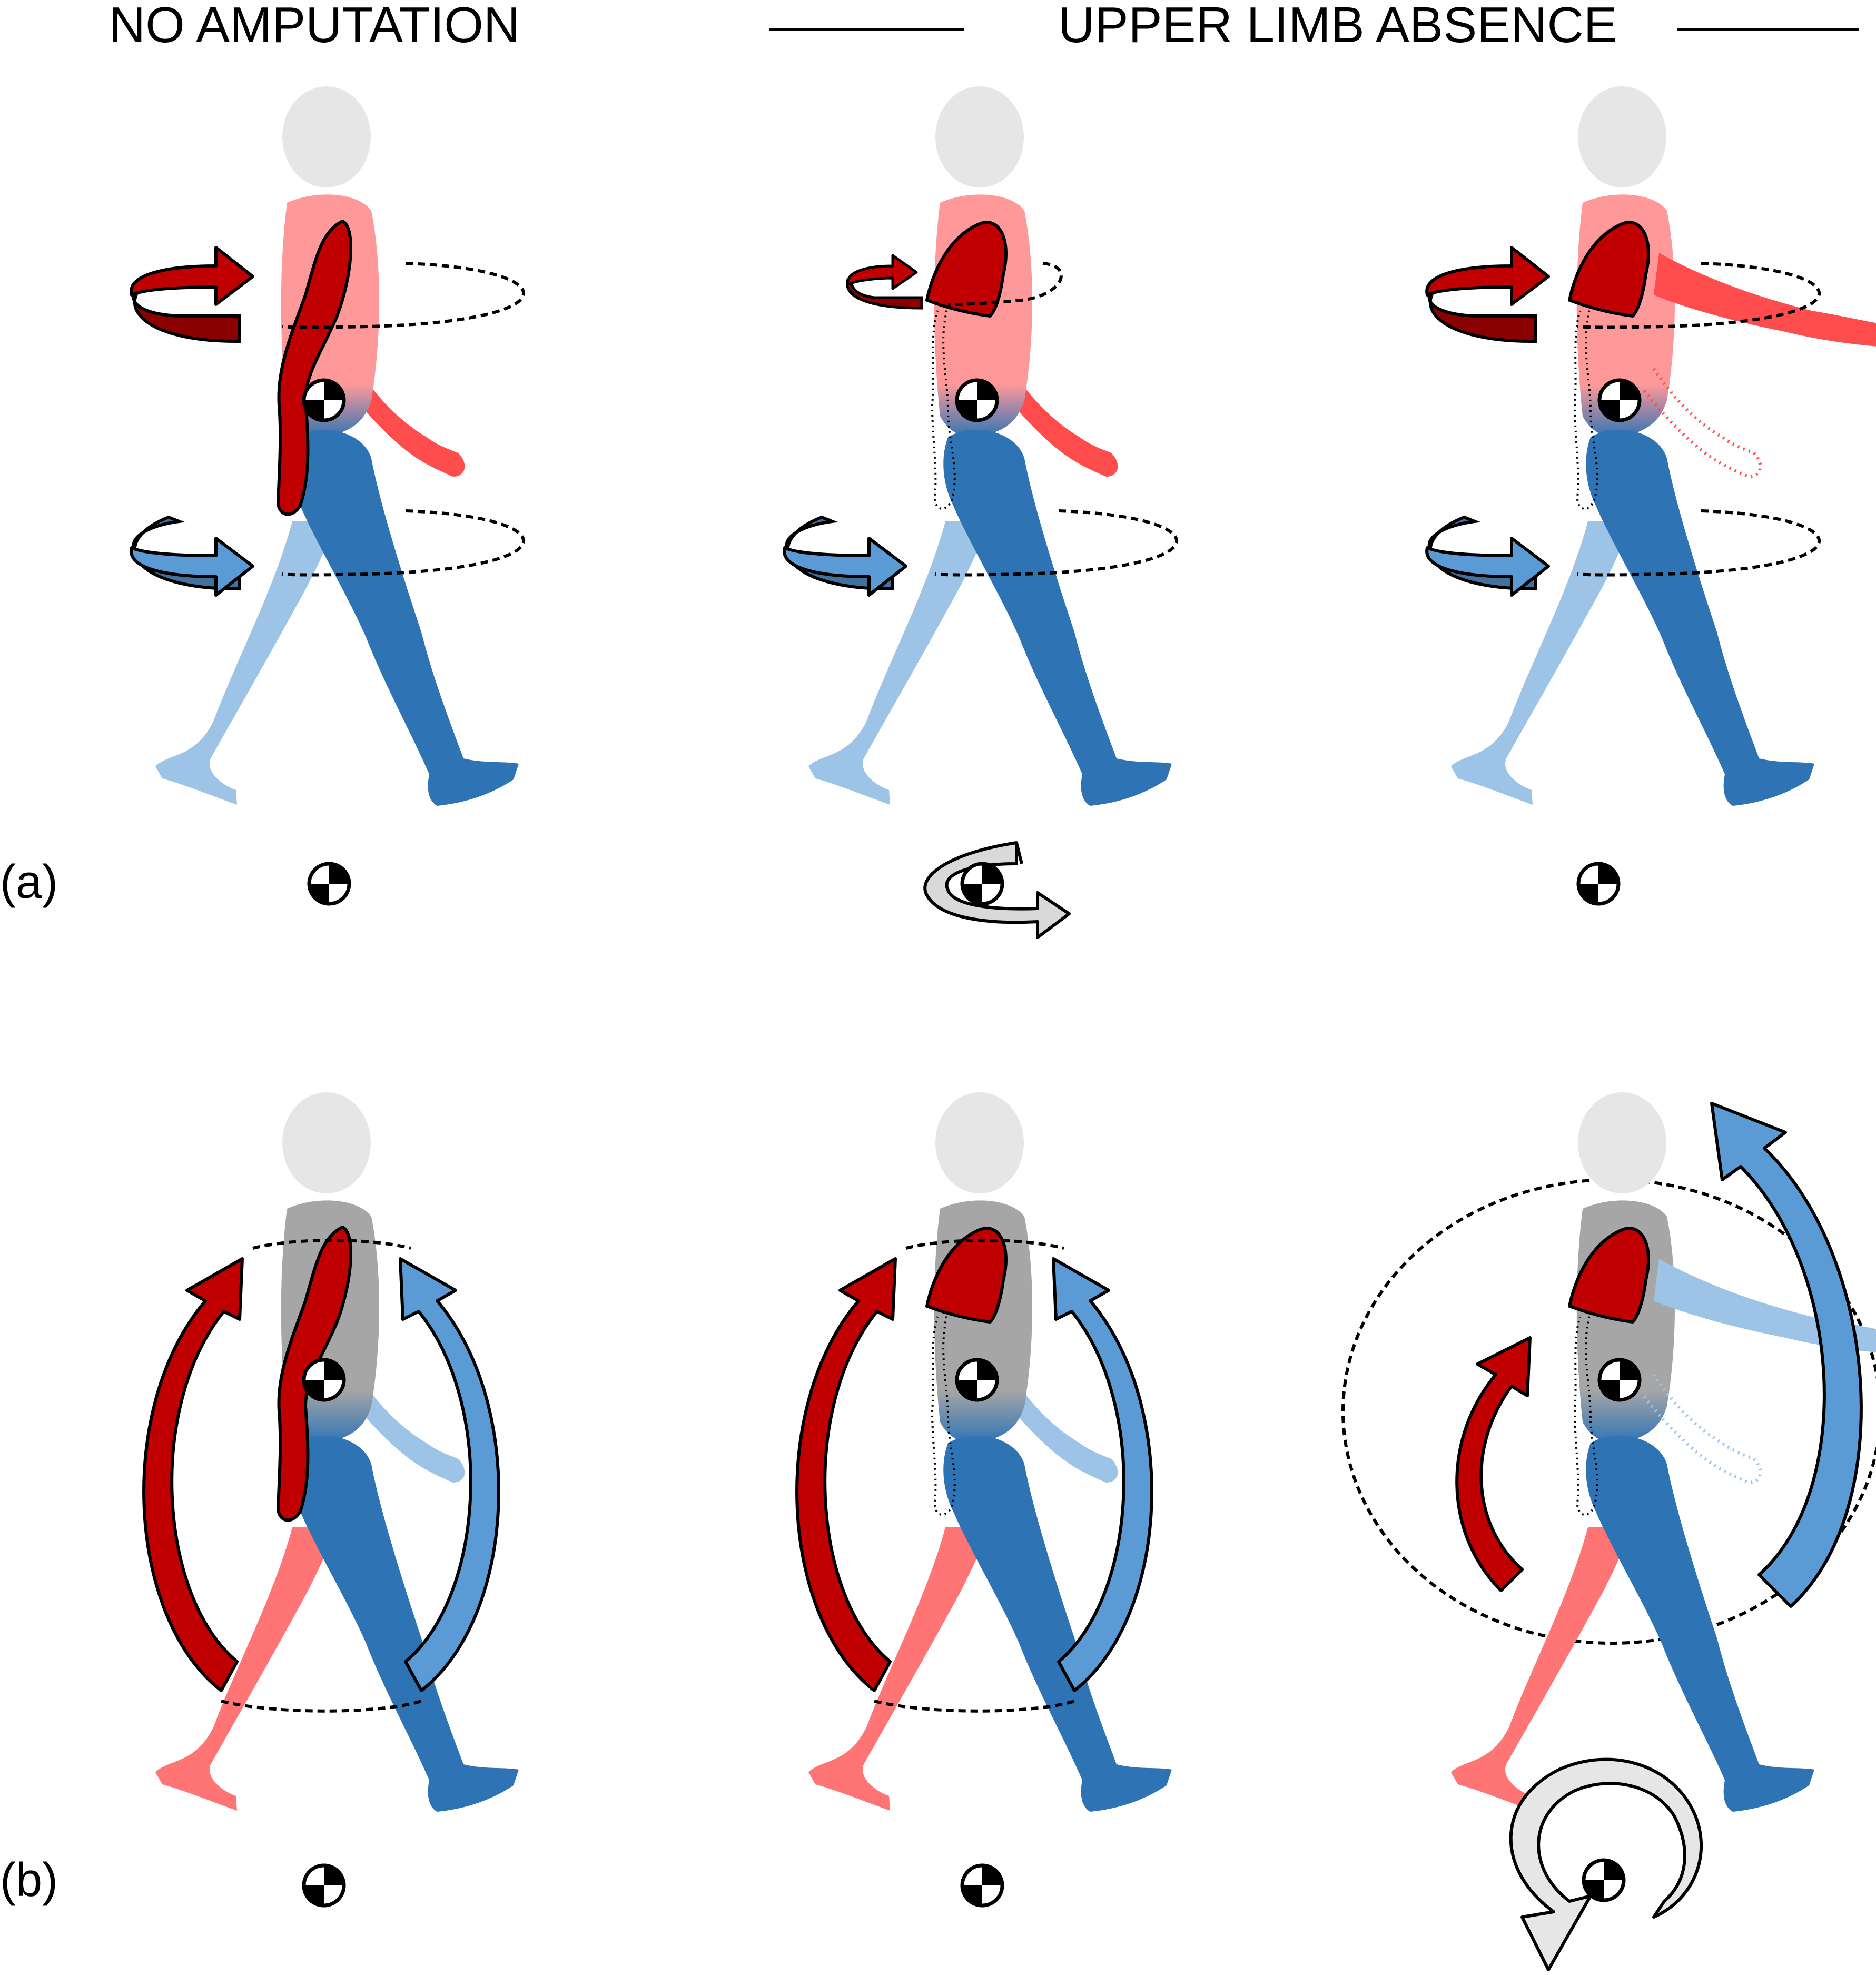 The width and height of the screenshot is (1876, 1975). What do you see at coordinates (1337, 26) in the screenshot?
I see `header-upper-limb-absence: UPPER LIMB ABSENCE` at bounding box center [1337, 26].